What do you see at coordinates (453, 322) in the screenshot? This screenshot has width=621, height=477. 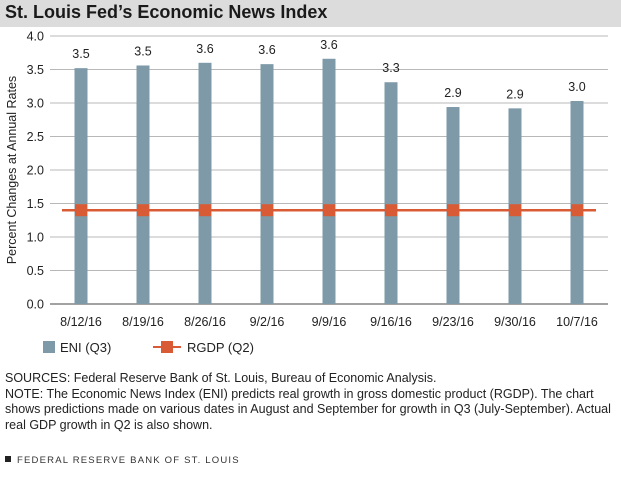 I see `x-tick-label: 9/23/16` at bounding box center [453, 322].